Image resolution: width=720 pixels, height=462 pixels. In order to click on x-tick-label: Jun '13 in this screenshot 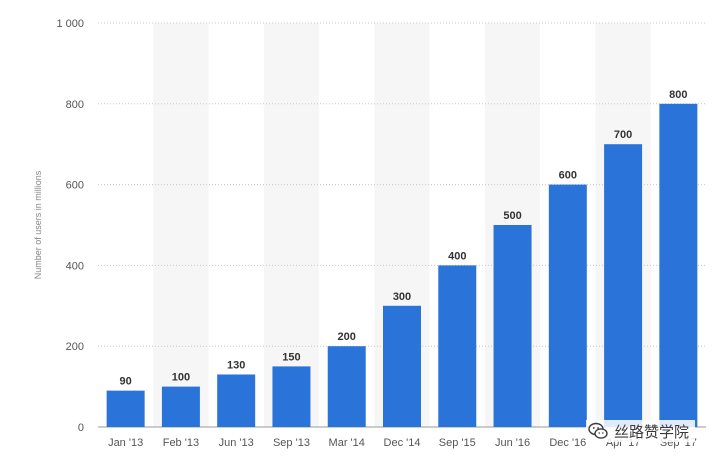, I will do `click(236, 443)`.